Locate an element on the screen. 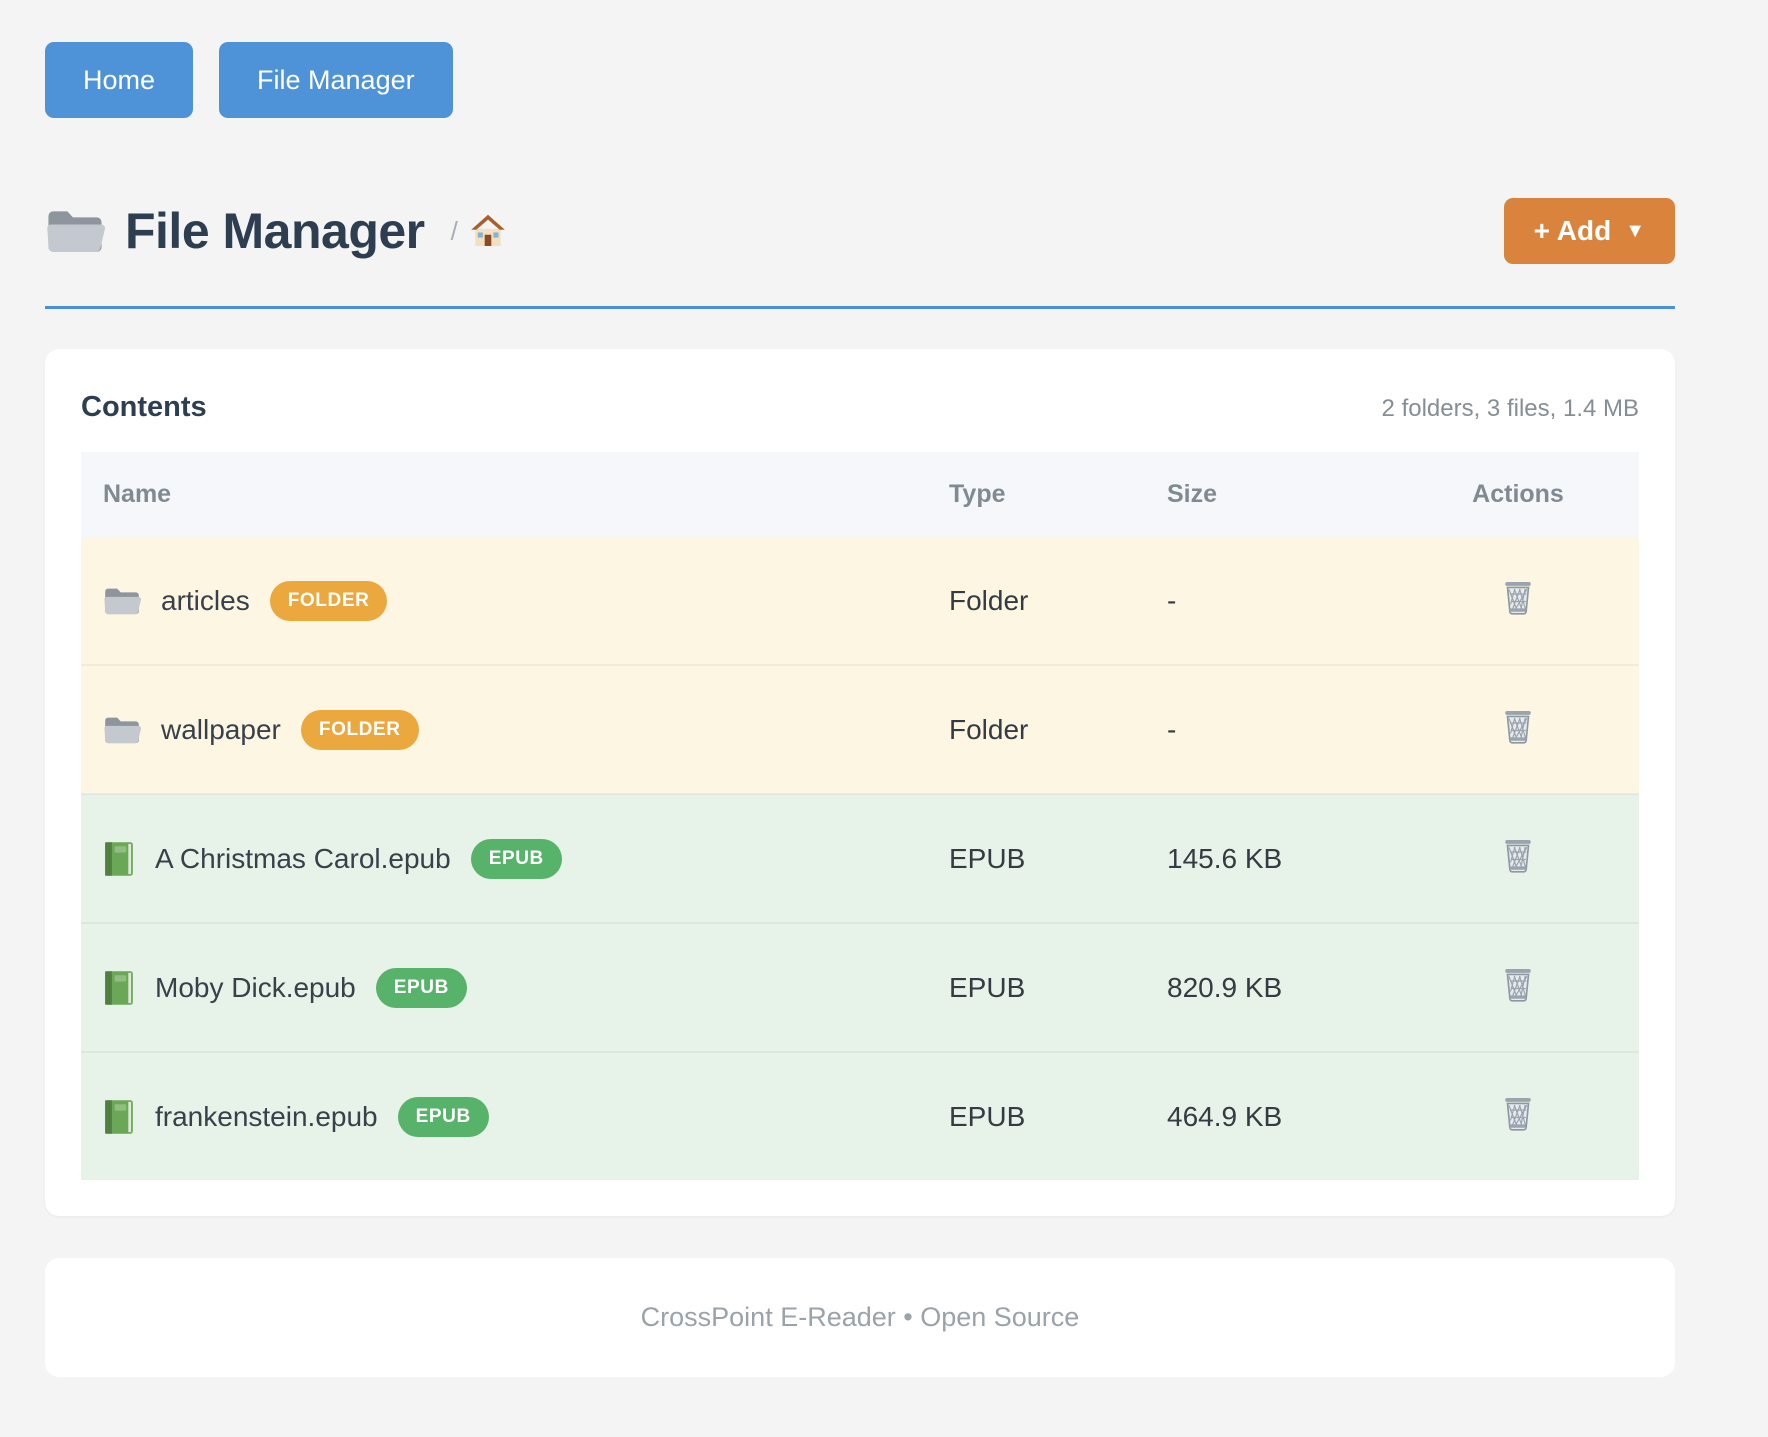 Image resolution: width=1768 pixels, height=1437 pixels. item-name: frankenstein.epub is located at coordinates (266, 1116).